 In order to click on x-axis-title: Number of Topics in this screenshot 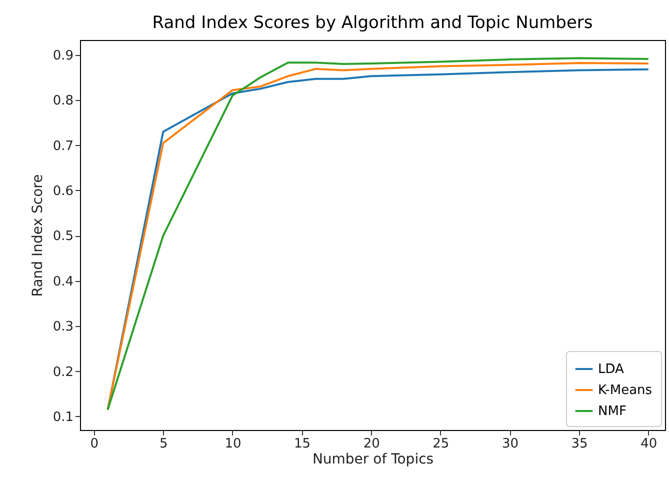, I will do `click(373, 460)`.